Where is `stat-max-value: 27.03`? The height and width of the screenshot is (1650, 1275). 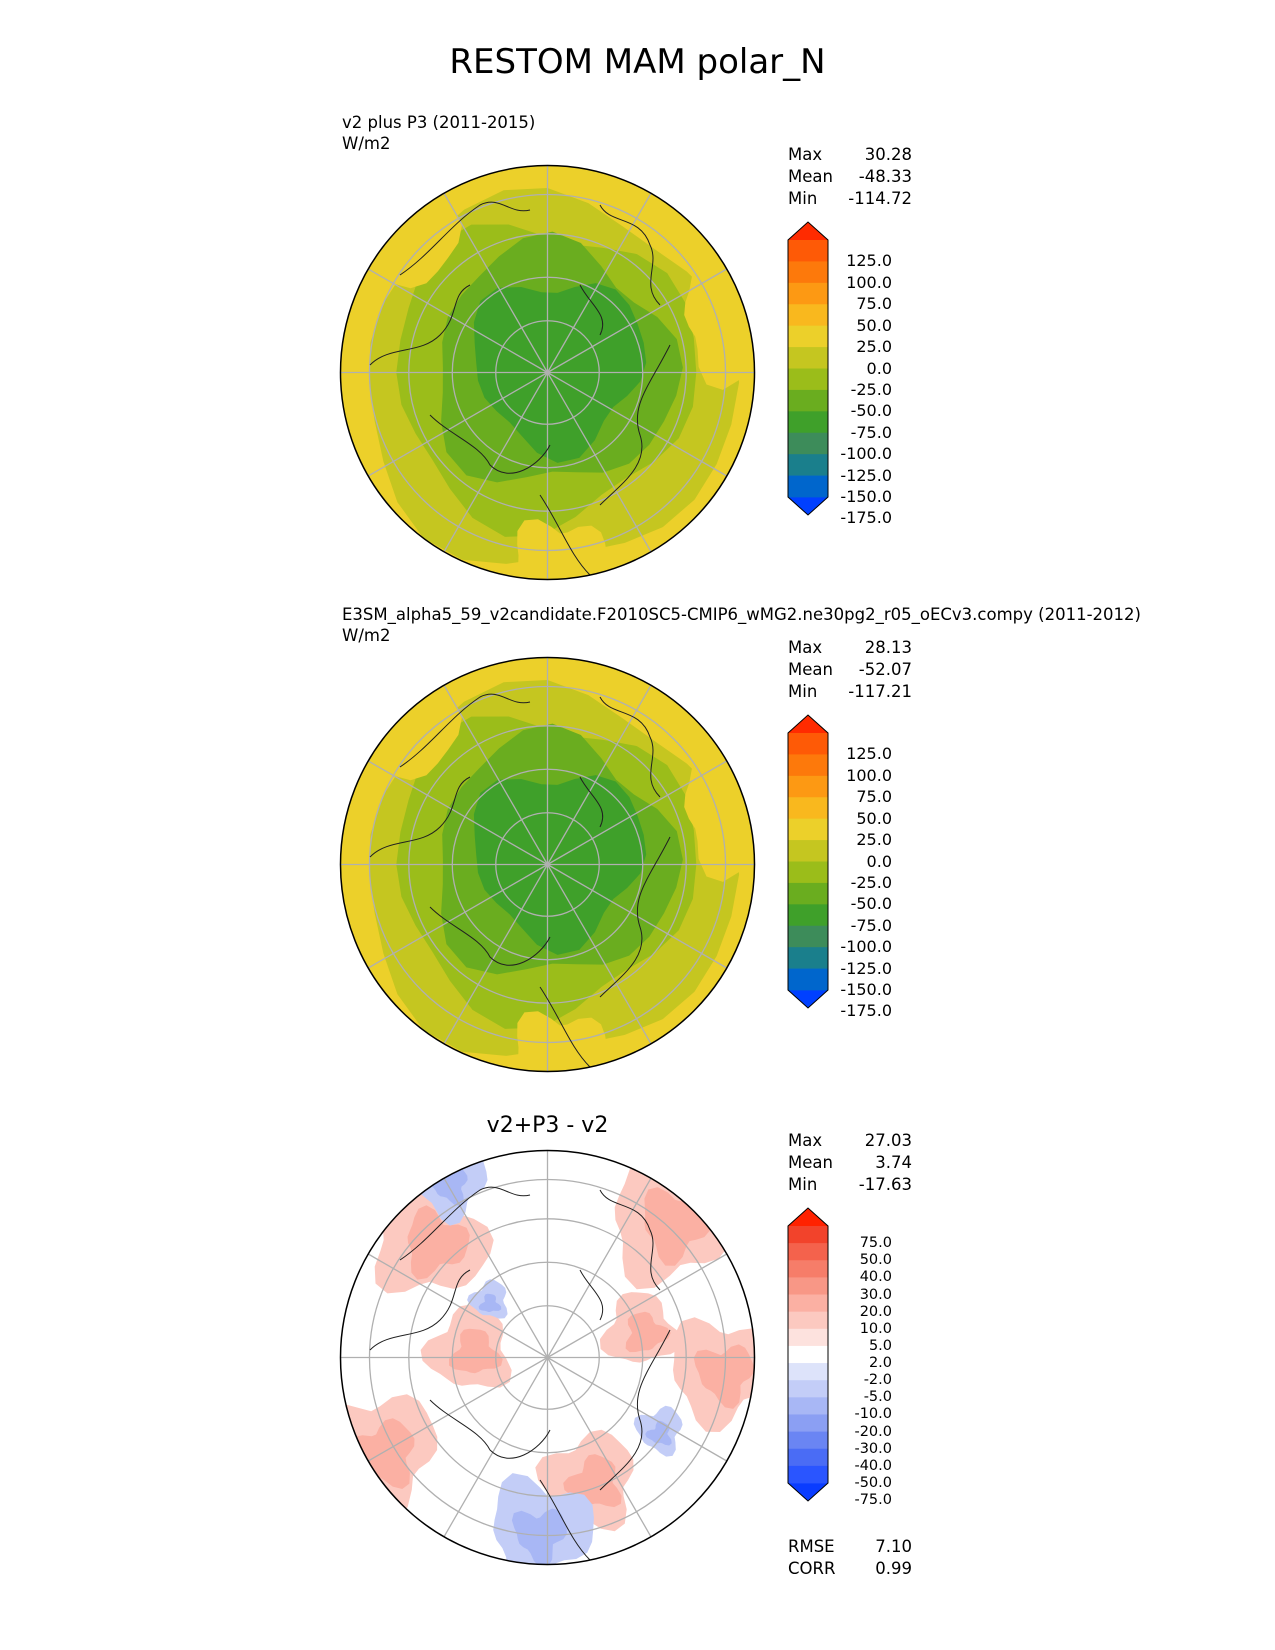 stat-max-value: 27.03 is located at coordinates (888, 1140).